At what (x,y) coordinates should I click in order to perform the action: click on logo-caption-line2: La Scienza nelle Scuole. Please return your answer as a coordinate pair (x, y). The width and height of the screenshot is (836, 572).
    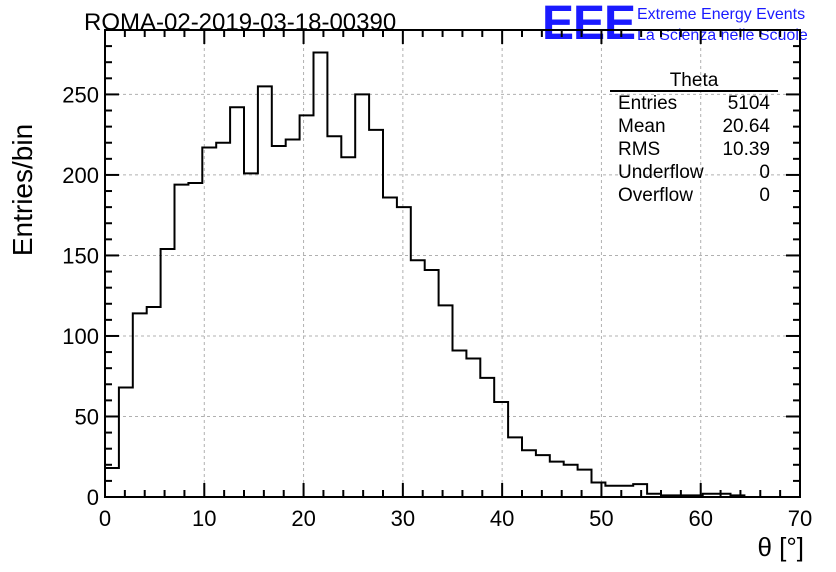
    Looking at the image, I should click on (722, 35).